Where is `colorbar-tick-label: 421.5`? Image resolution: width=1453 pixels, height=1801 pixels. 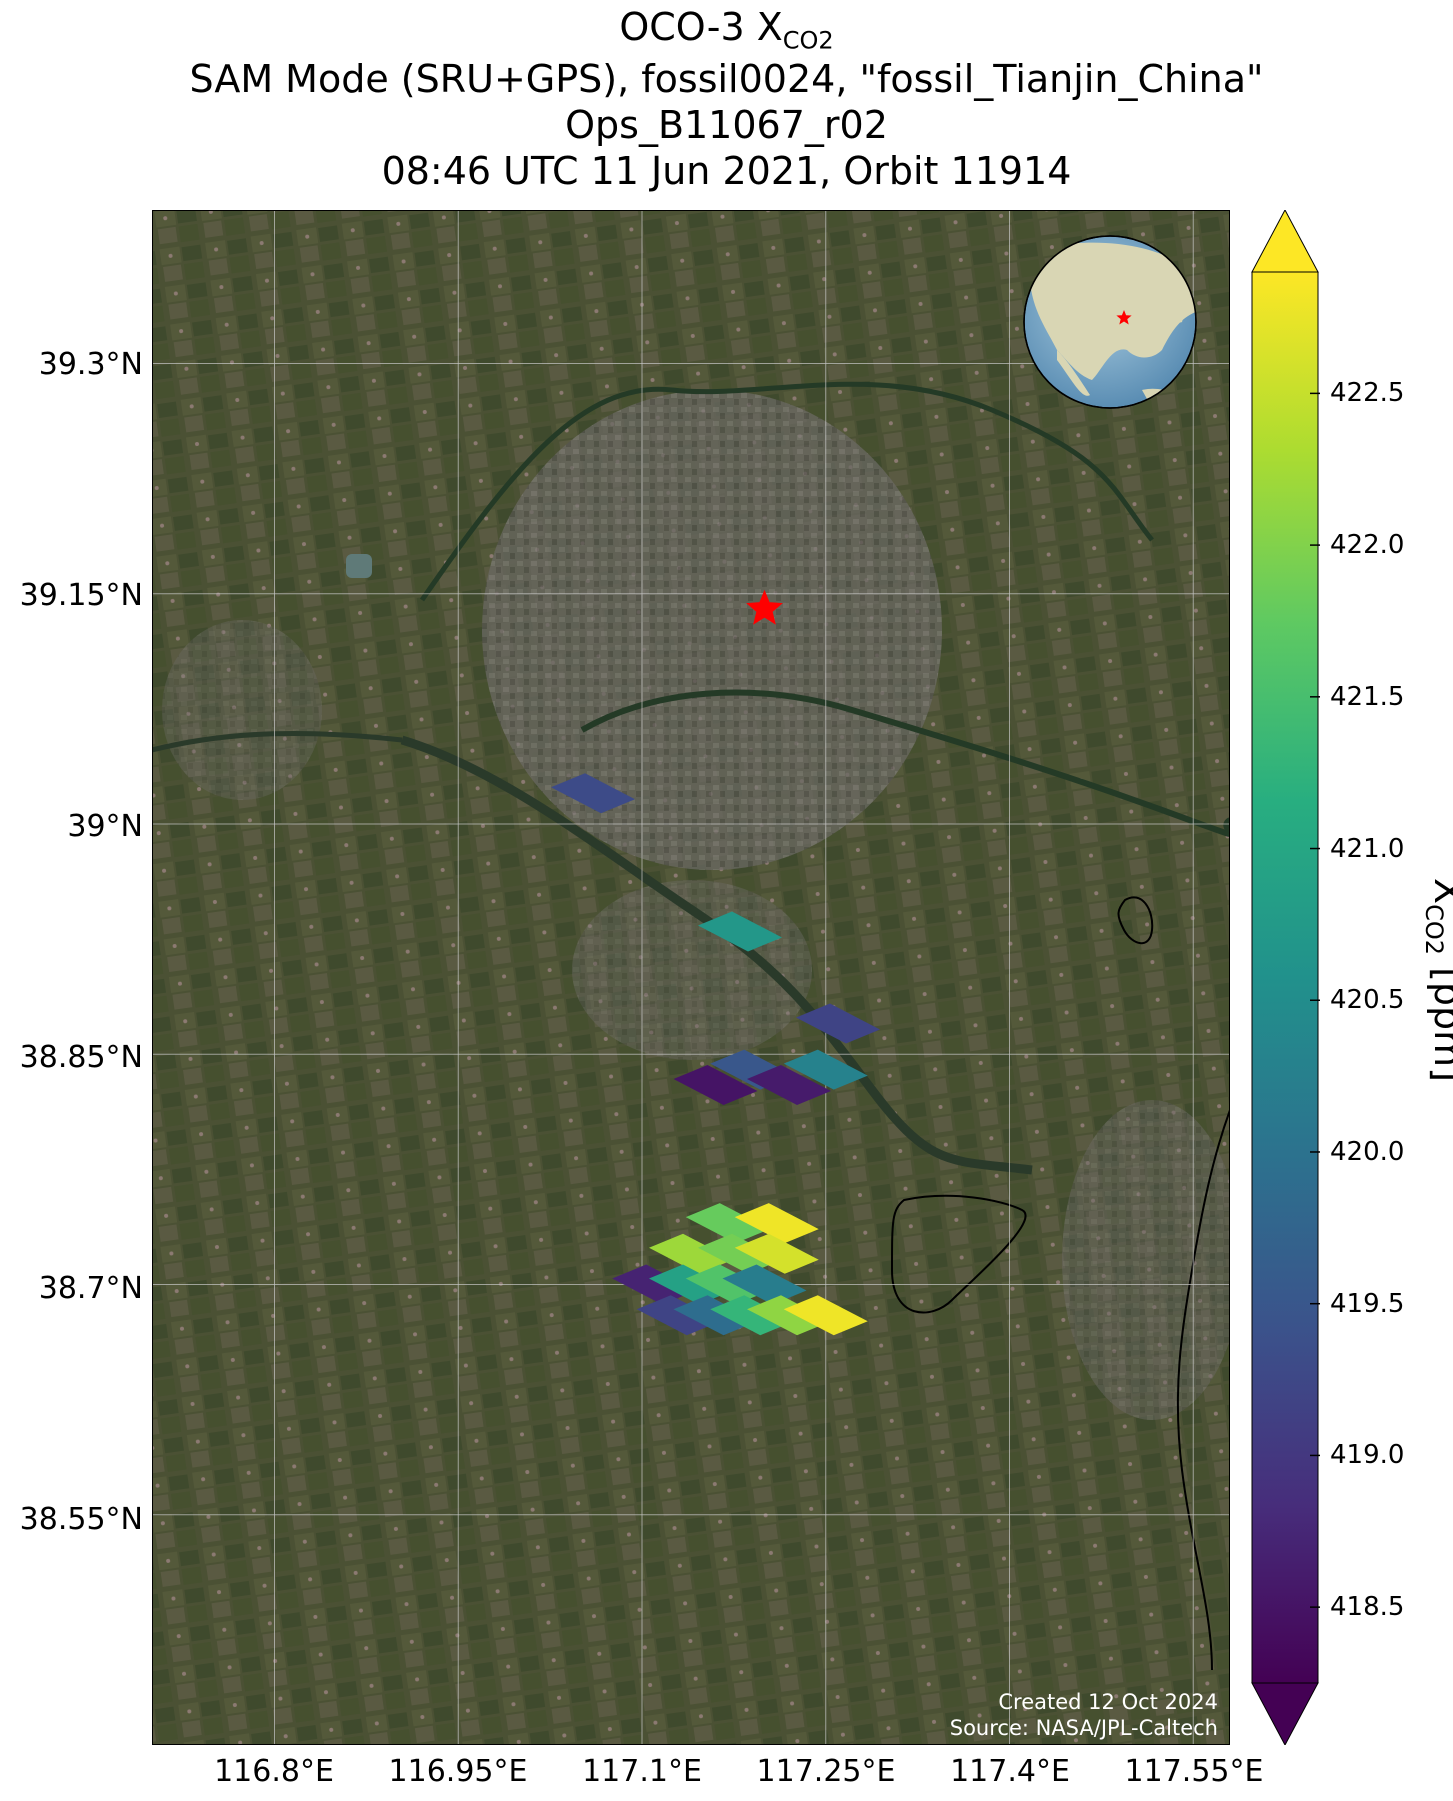 colorbar-tick-label: 421.5 is located at coordinates (1367, 696).